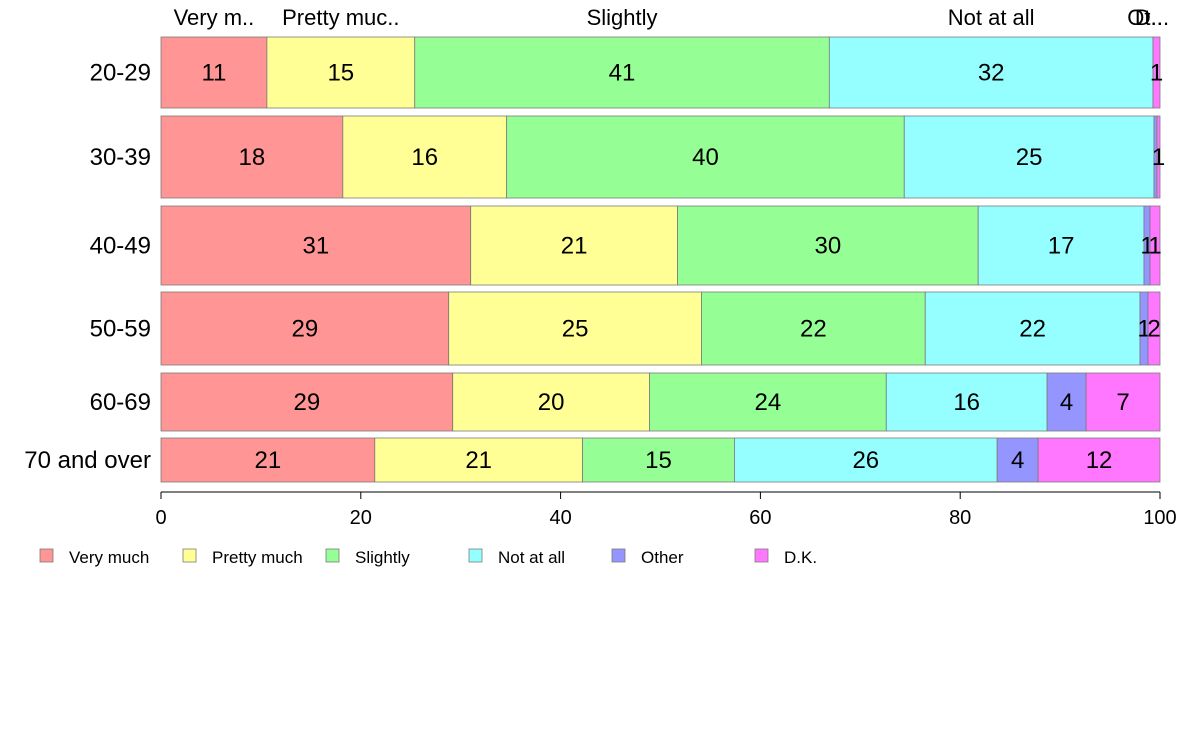  Describe the element at coordinates (109, 557) in the screenshot. I see `legend-label: Very much` at that location.